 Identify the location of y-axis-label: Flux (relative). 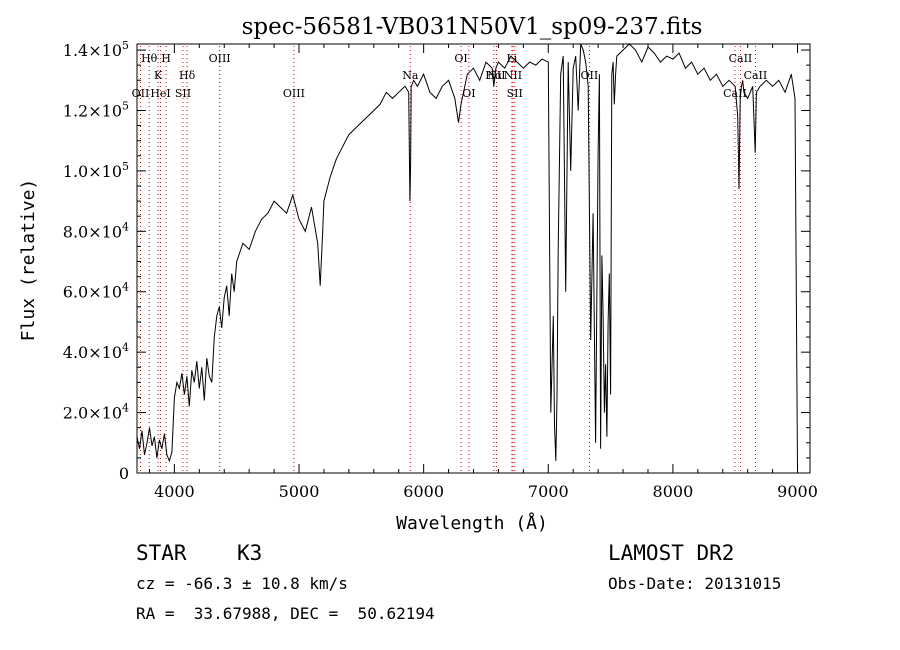
(28, 260).